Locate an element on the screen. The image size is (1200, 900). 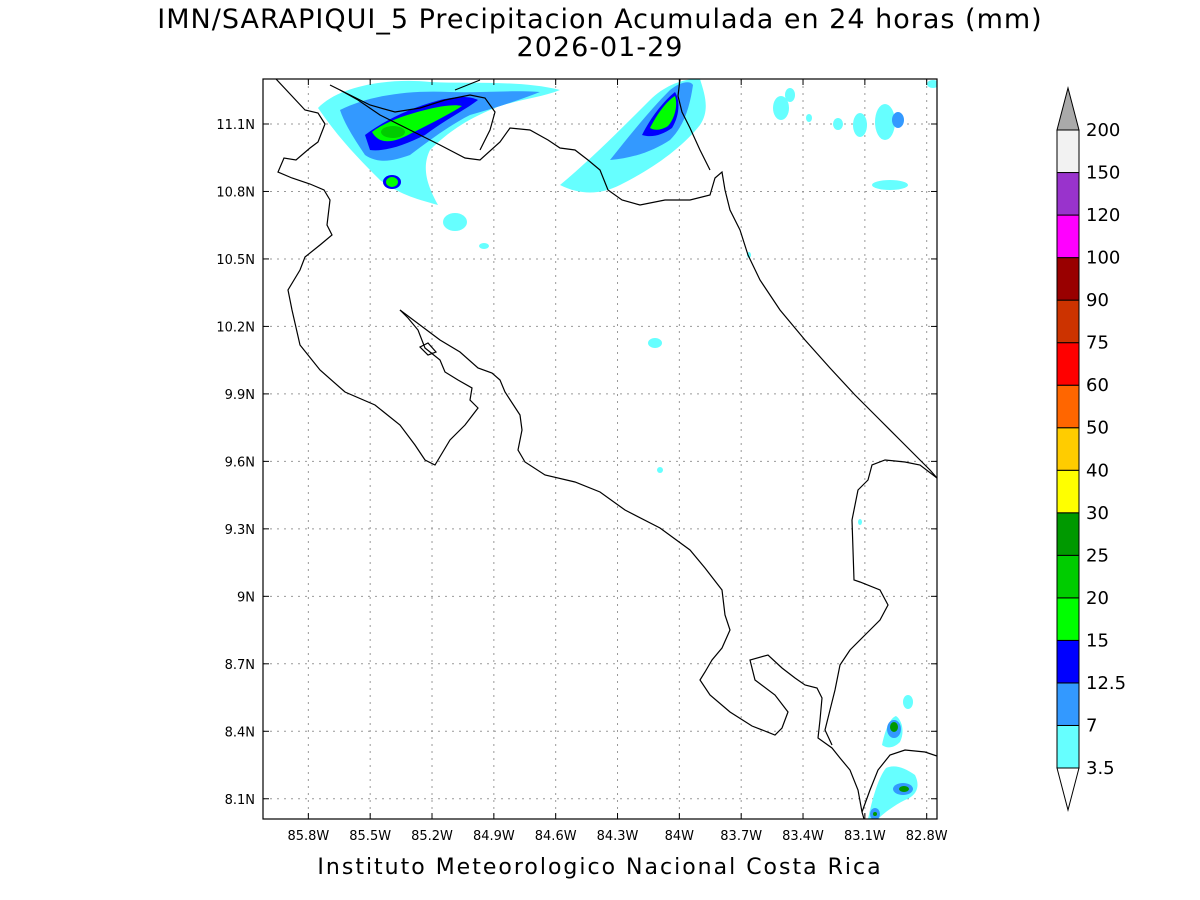
y-tick-label: 8.4N is located at coordinates (240, 732).